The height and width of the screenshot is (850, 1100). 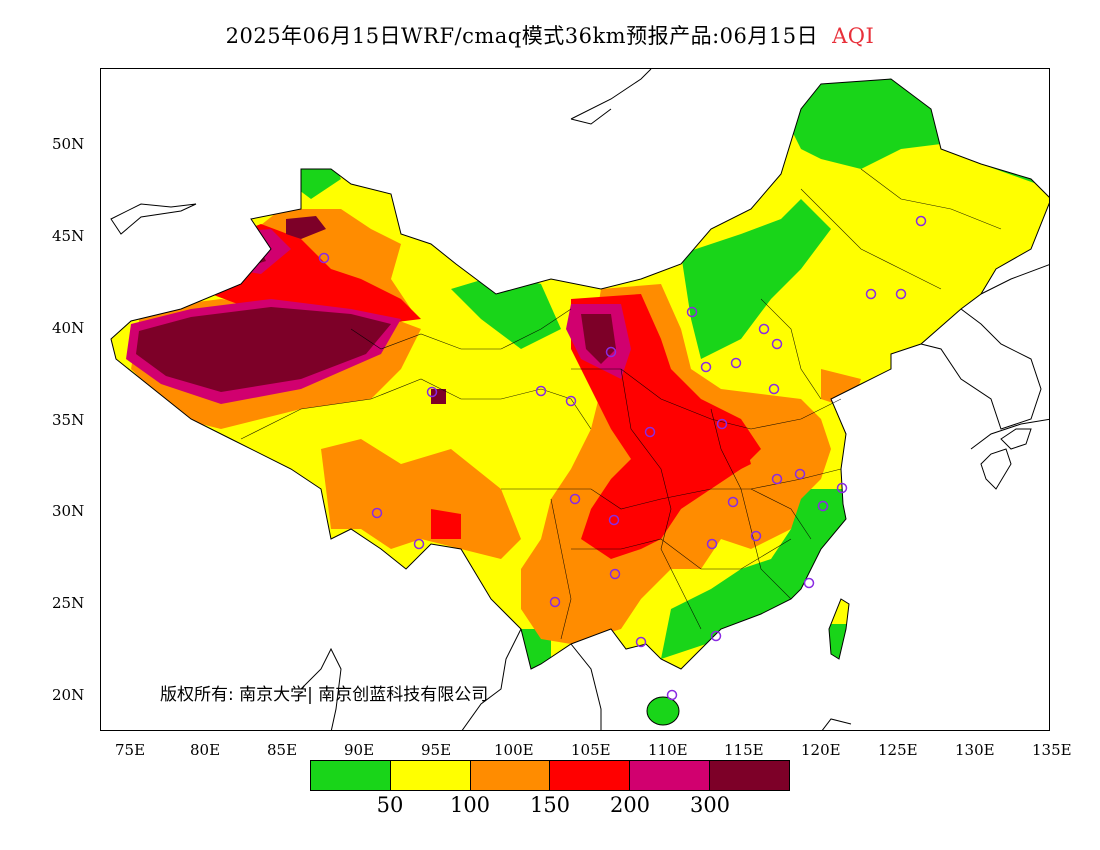 I want to click on legend-swatch-hazardous, so click(x=749, y=775).